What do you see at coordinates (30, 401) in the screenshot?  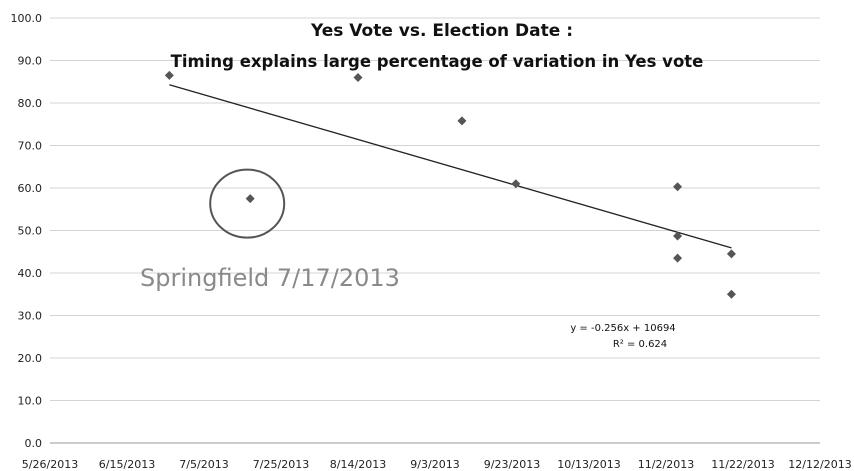 I see `y-tick-label: 10.0` at bounding box center [30, 401].